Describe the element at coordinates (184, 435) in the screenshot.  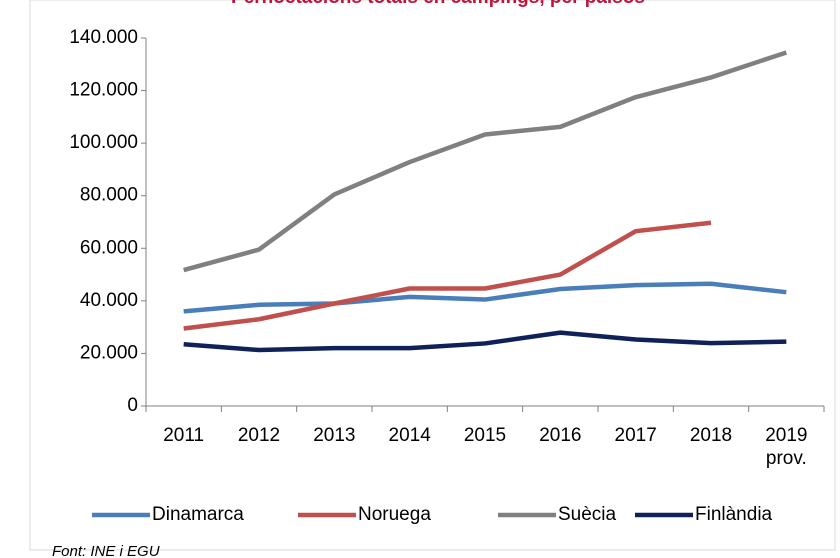
I see `x-tick-label: 2011` at that location.